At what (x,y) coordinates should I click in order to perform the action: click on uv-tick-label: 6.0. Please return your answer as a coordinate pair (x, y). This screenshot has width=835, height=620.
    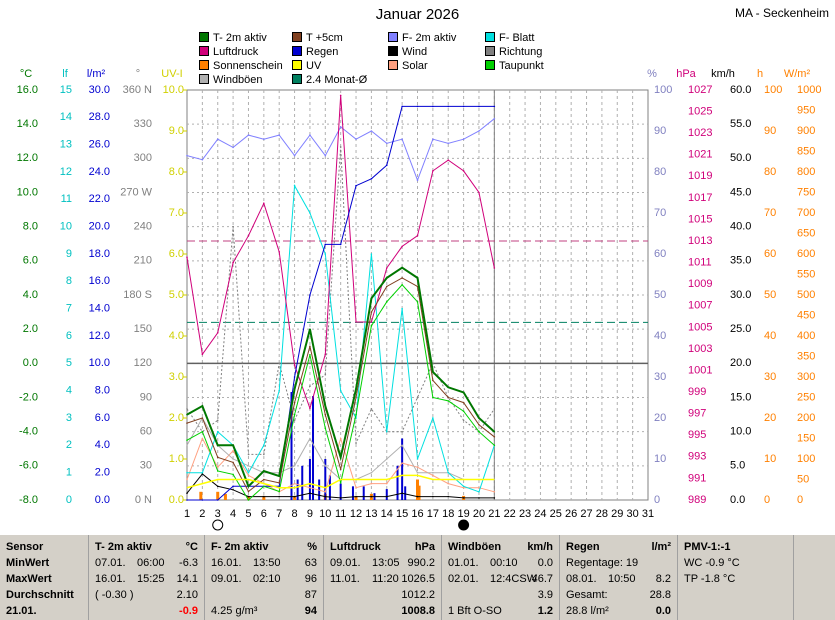
    Looking at the image, I should click on (176, 254).